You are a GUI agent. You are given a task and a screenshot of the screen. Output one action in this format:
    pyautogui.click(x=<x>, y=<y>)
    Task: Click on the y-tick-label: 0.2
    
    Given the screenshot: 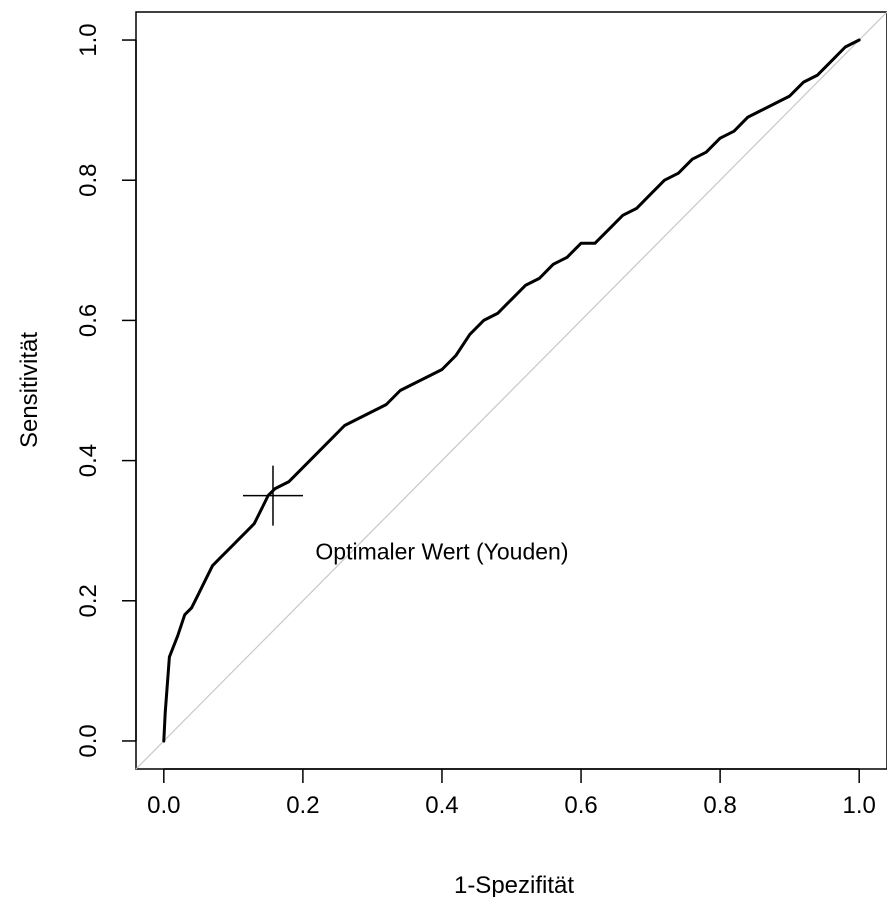 What is the action you would take?
    pyautogui.click(x=88, y=600)
    